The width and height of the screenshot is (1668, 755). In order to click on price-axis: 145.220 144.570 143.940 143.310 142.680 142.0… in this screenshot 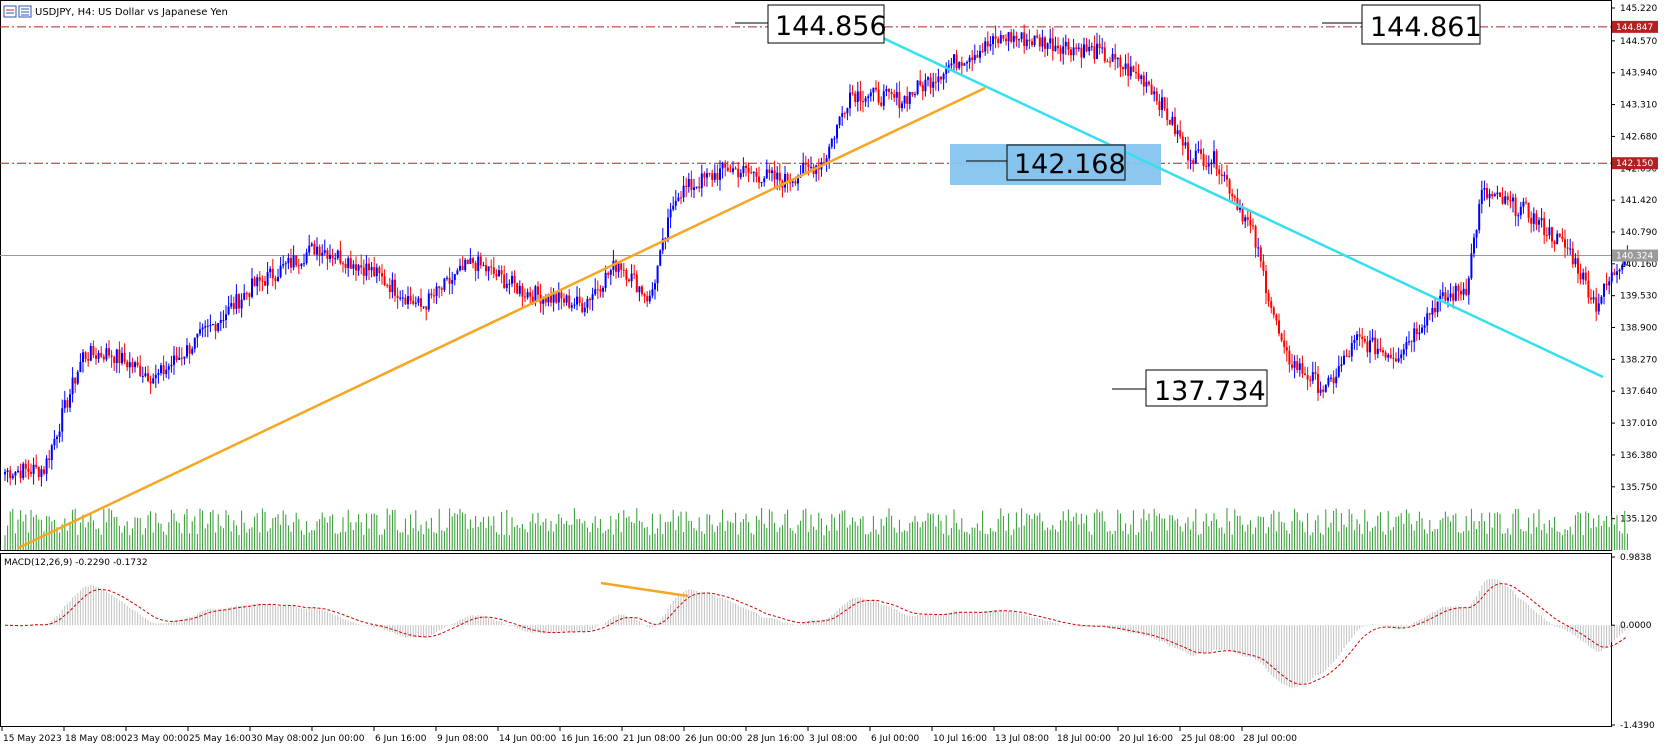, I will do `click(1634, 264)`.